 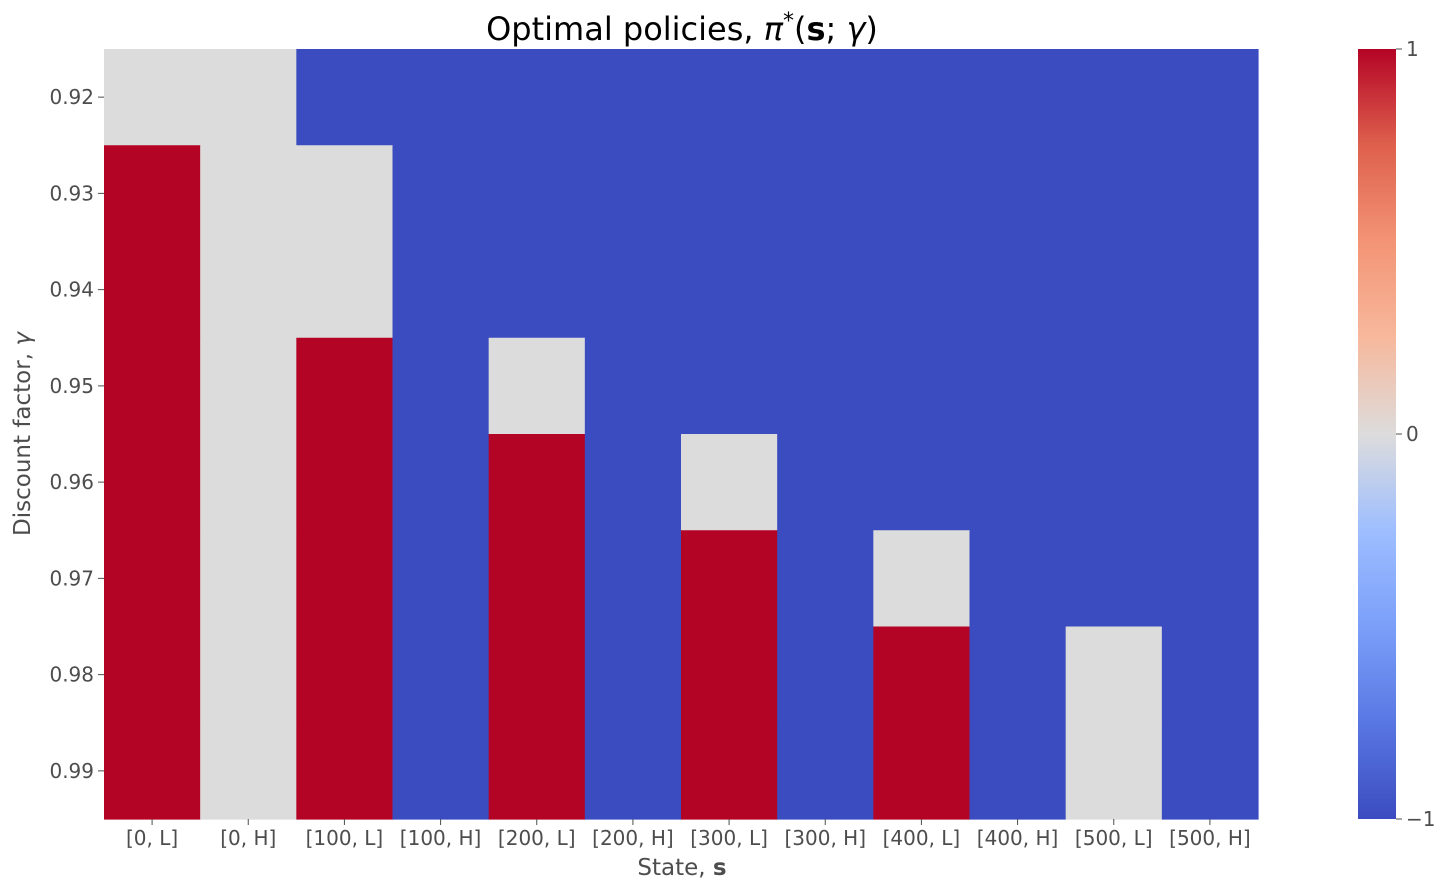 I want to click on x-tick-label: [400, L], so click(x=922, y=838).